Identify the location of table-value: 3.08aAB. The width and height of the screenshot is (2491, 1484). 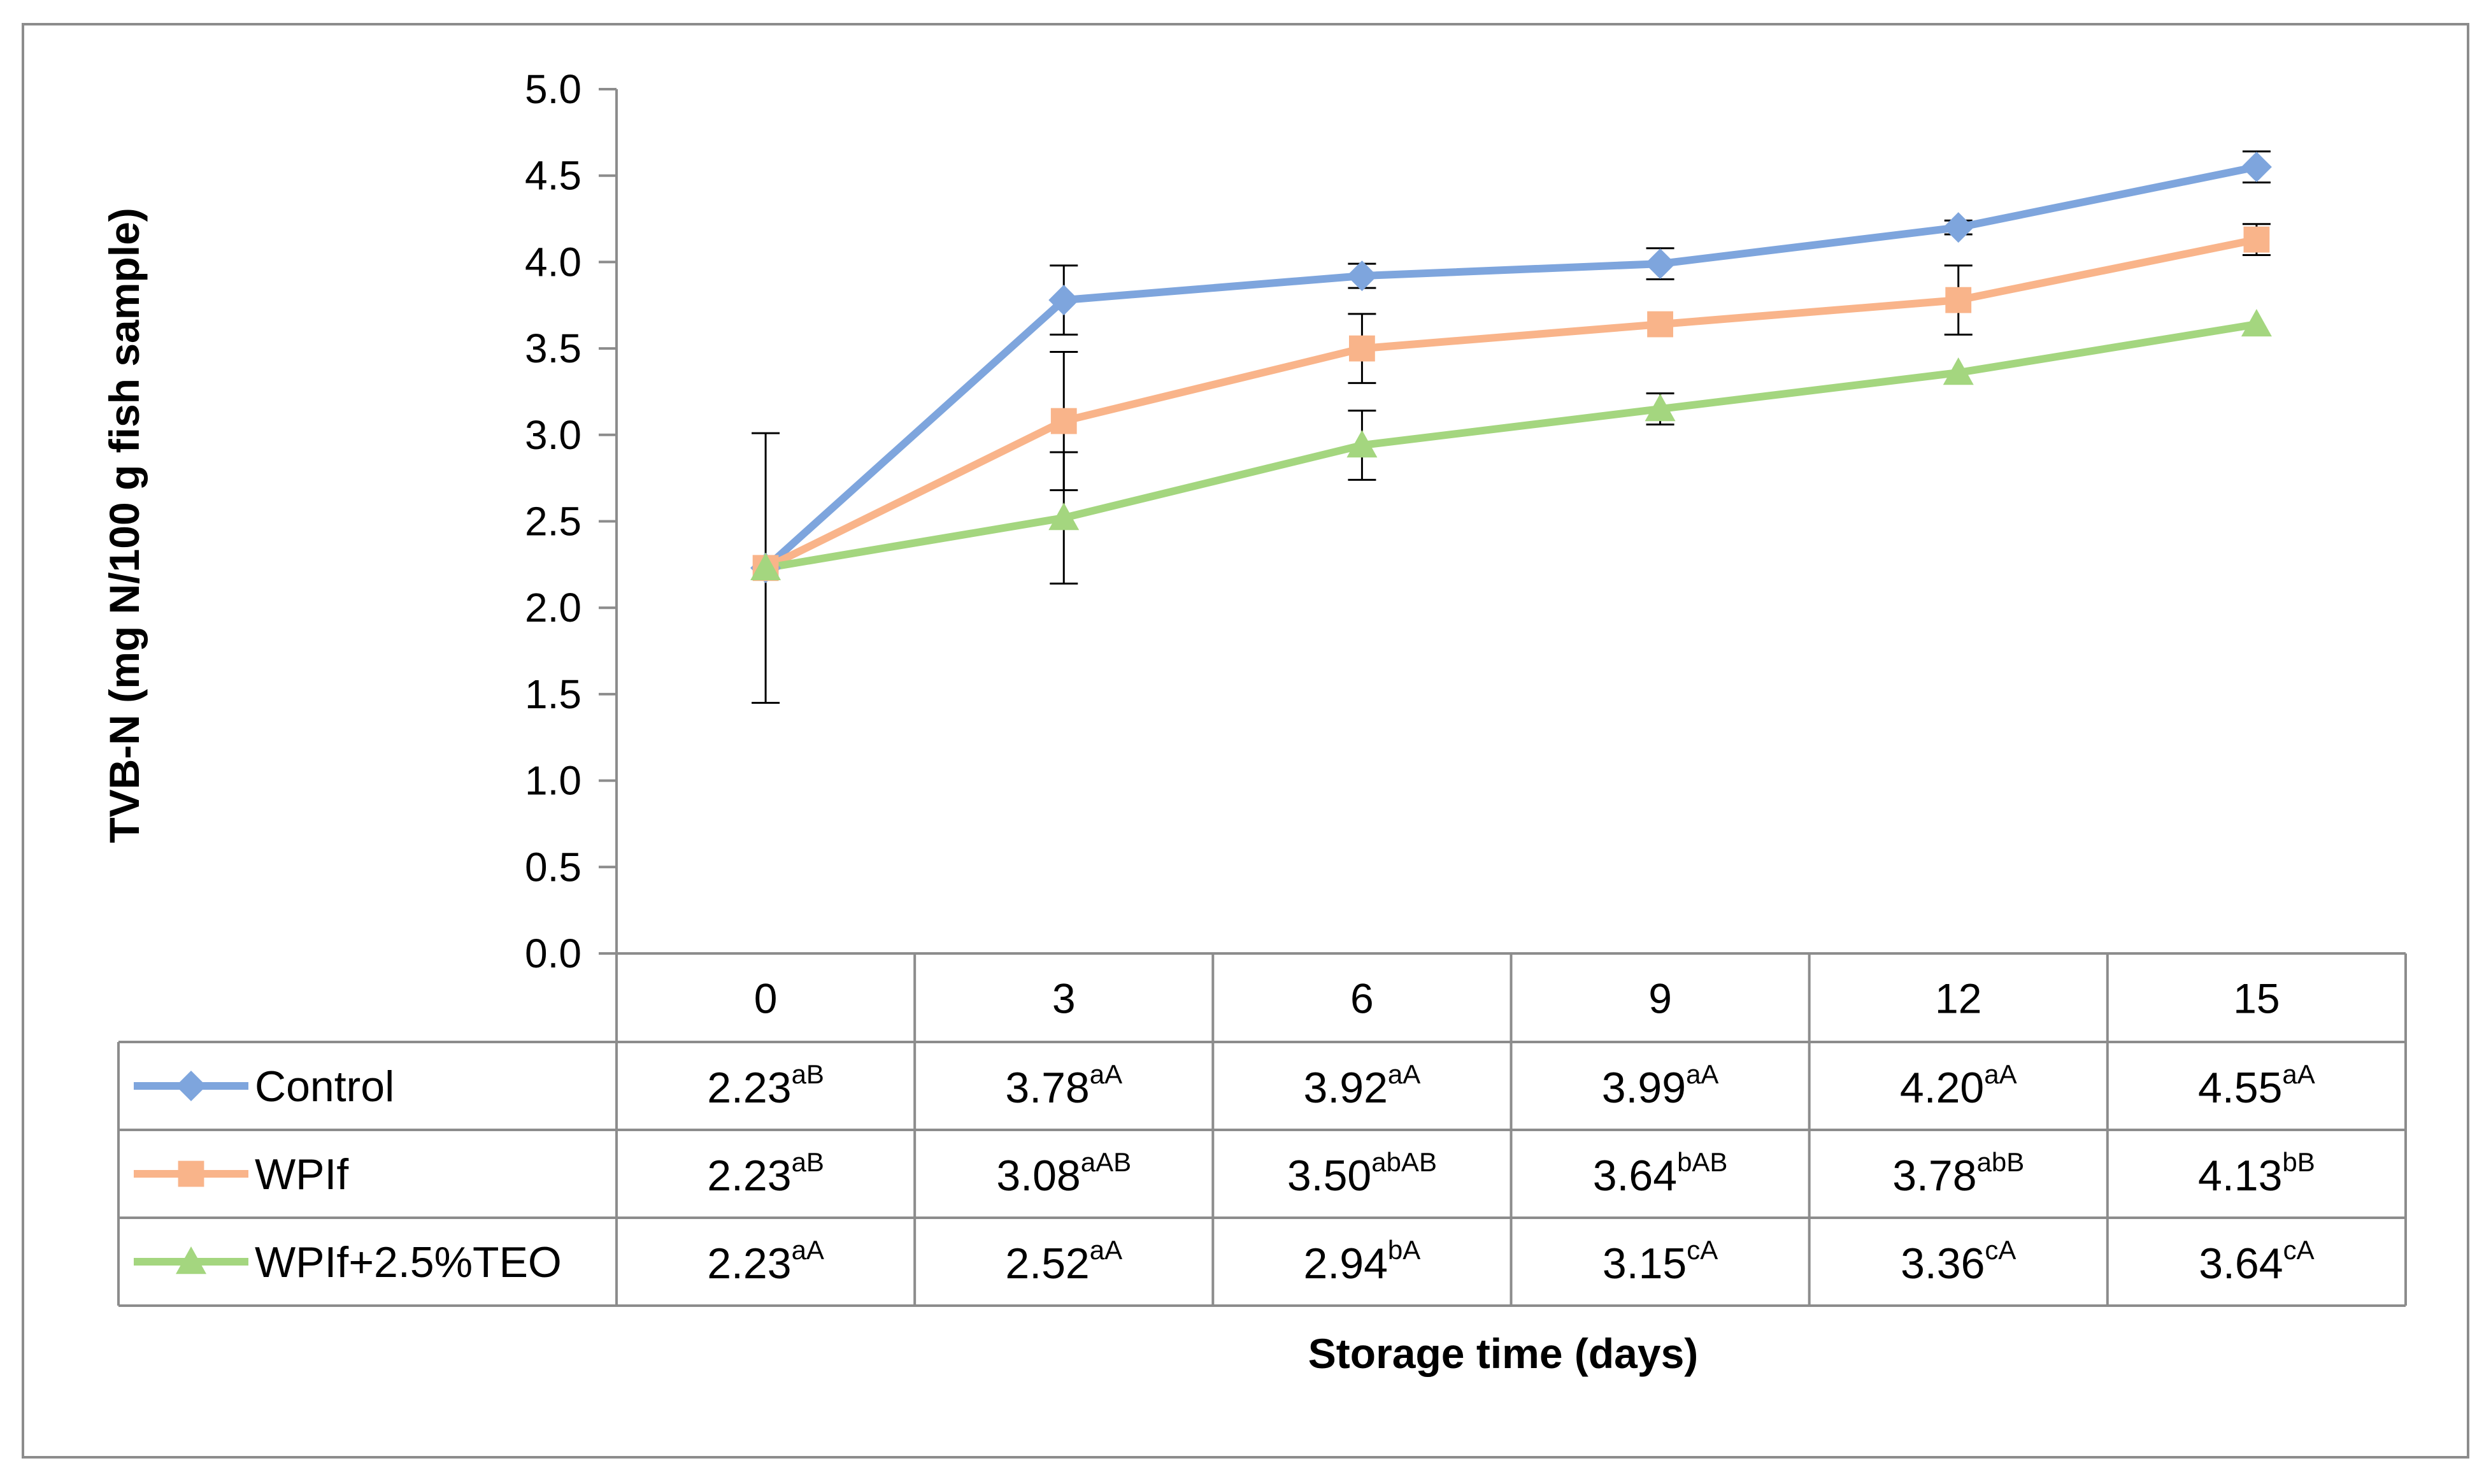
(1064, 1173).